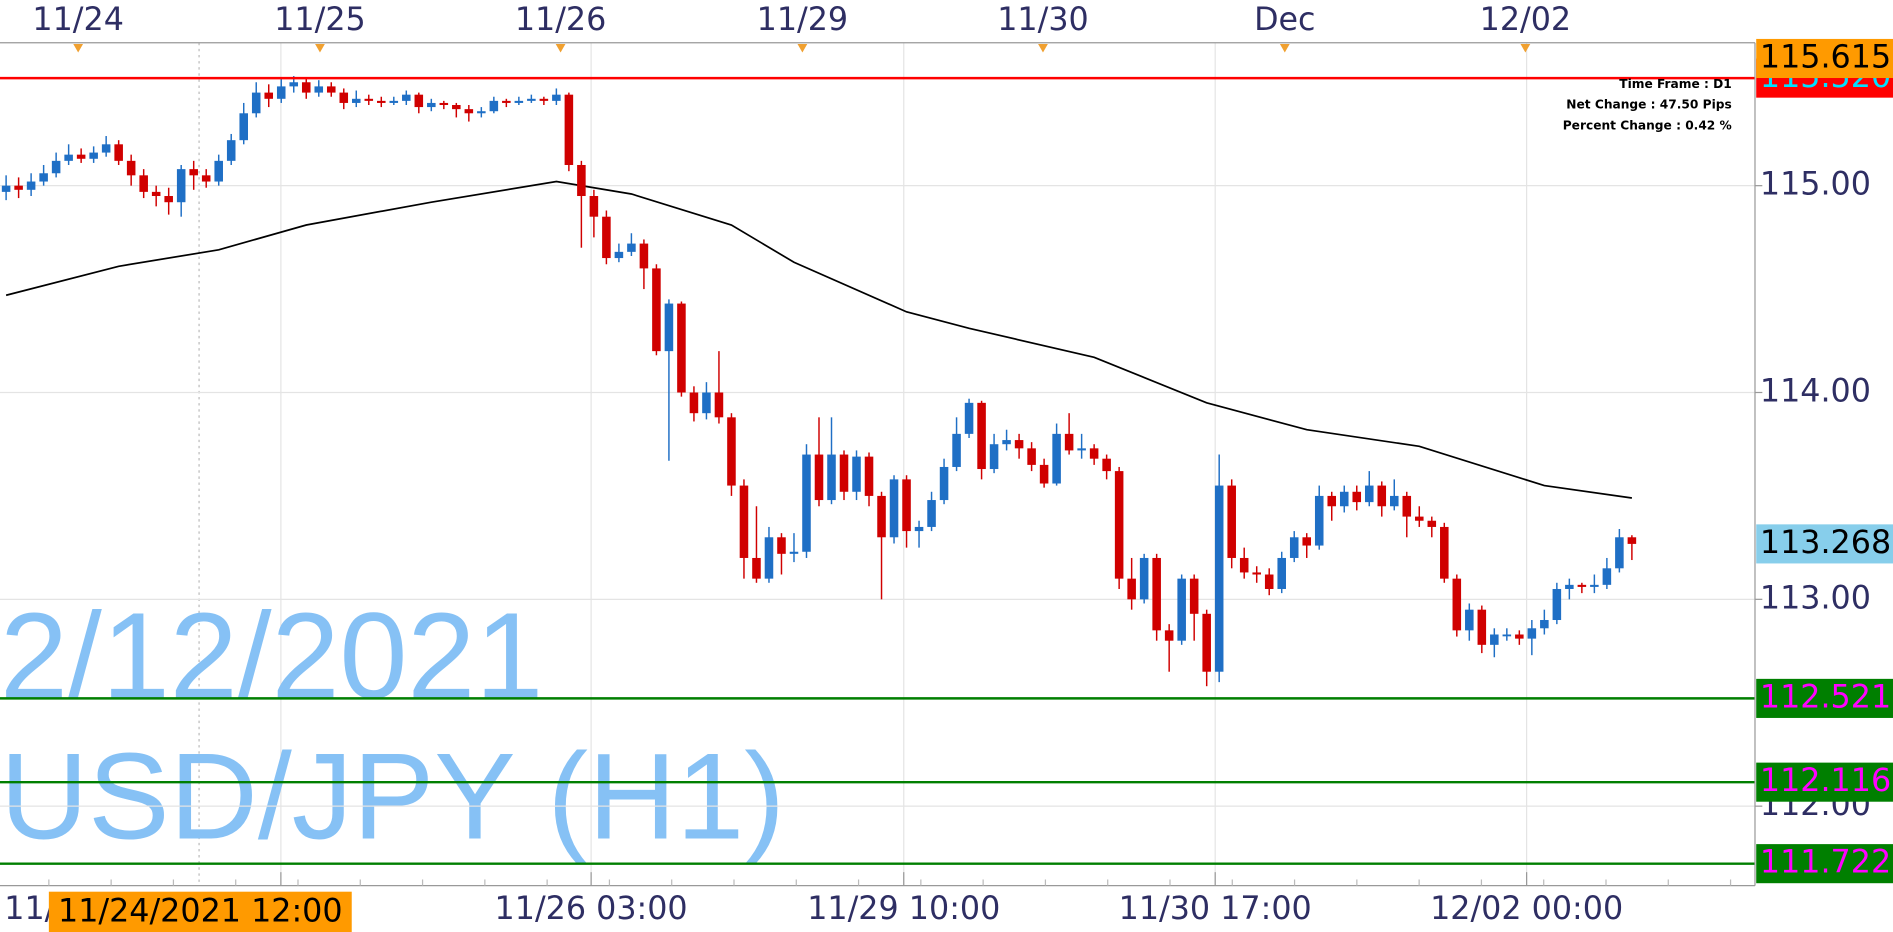  I want to click on info-net-change: Net Change : 47.50 Pips, so click(1648, 105).